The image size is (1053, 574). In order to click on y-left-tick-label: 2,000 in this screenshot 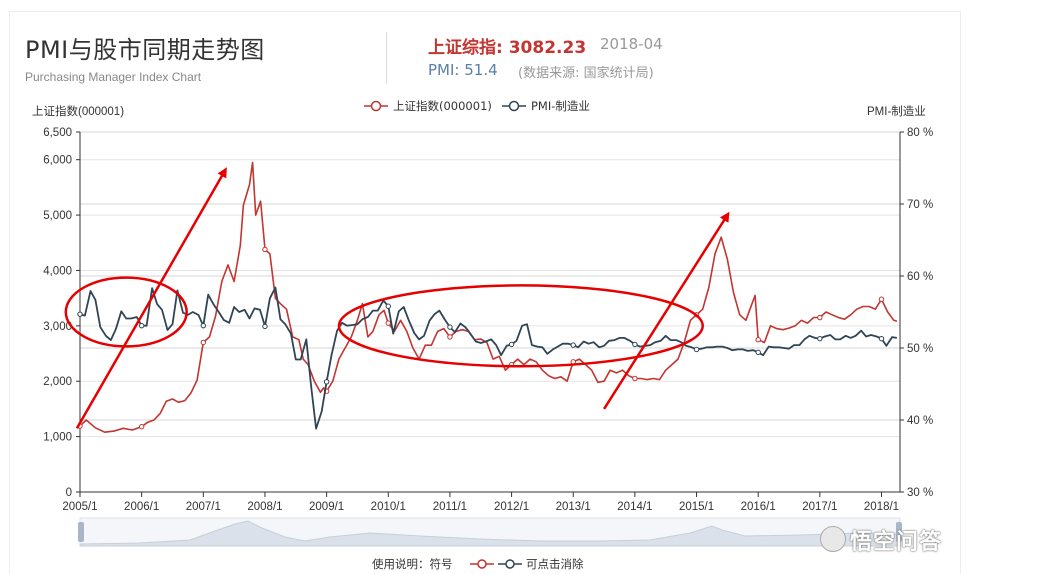, I will do `click(57, 382)`.